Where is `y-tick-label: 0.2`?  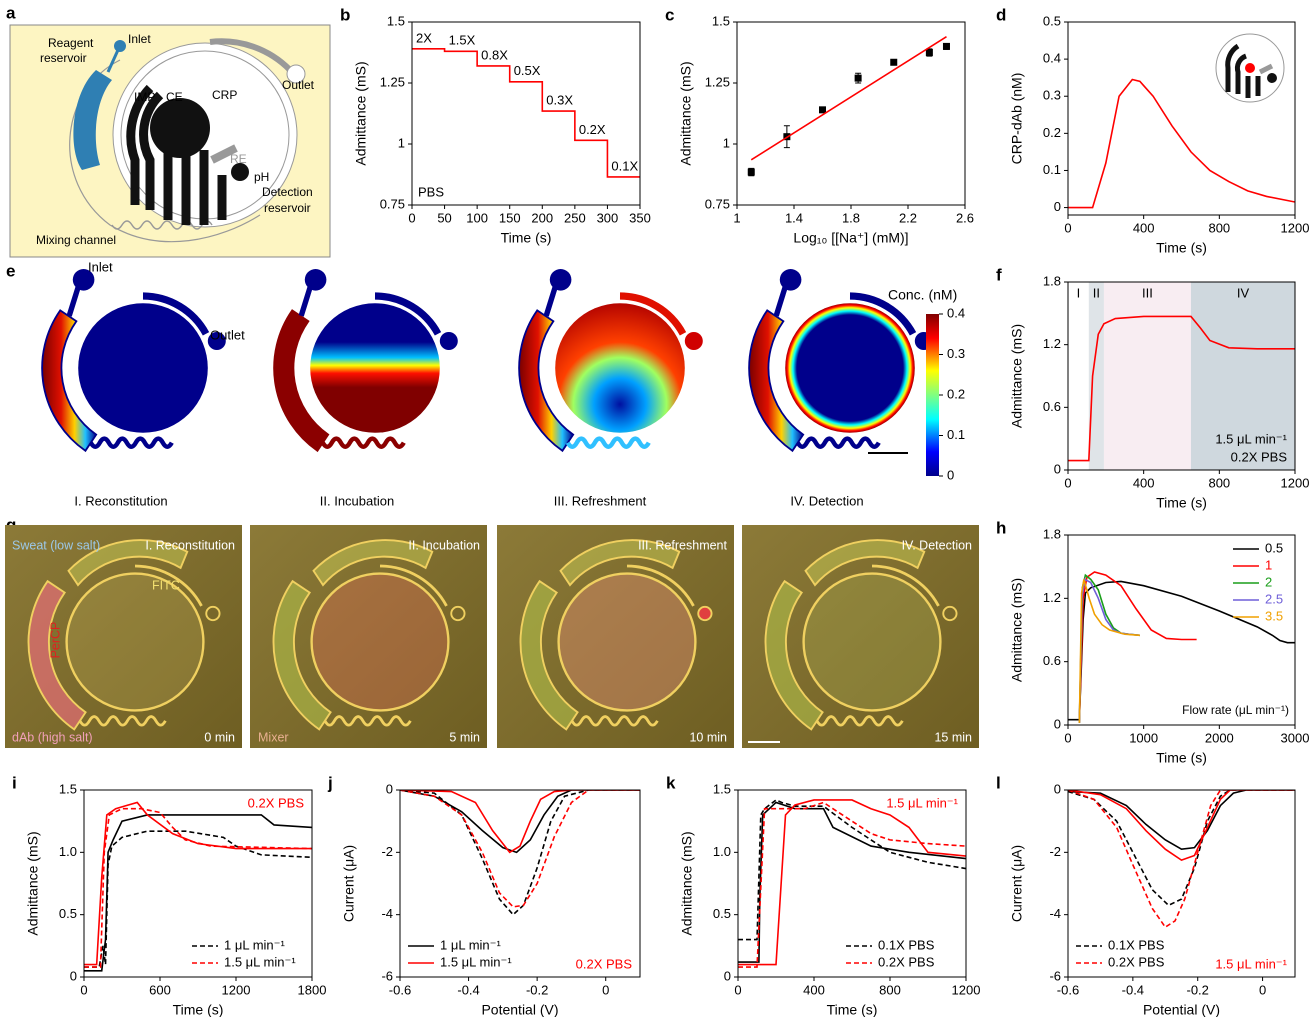
y-tick-label: 0.2 is located at coordinates (1052, 132).